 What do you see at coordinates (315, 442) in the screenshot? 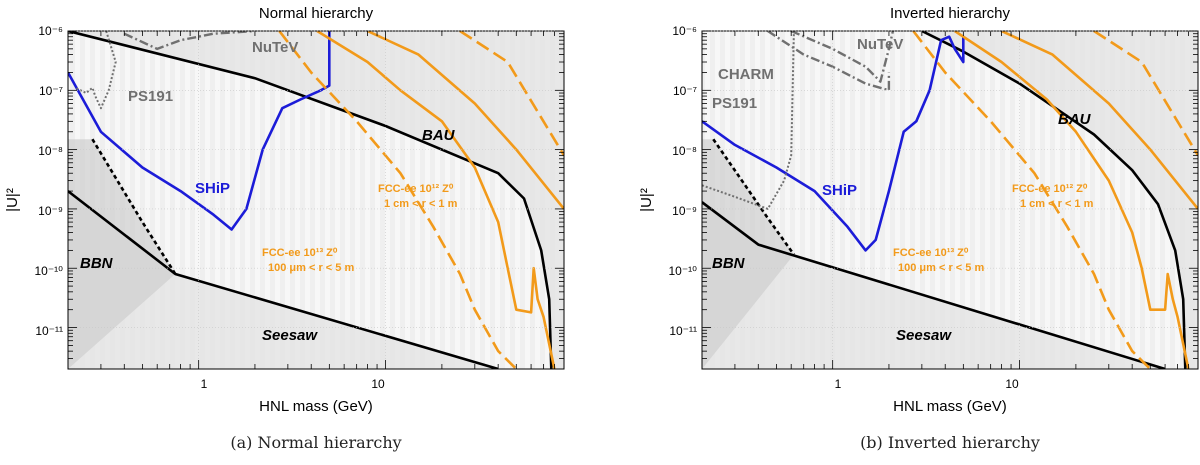
I see `caption: (a) Normal hierarchy` at bounding box center [315, 442].